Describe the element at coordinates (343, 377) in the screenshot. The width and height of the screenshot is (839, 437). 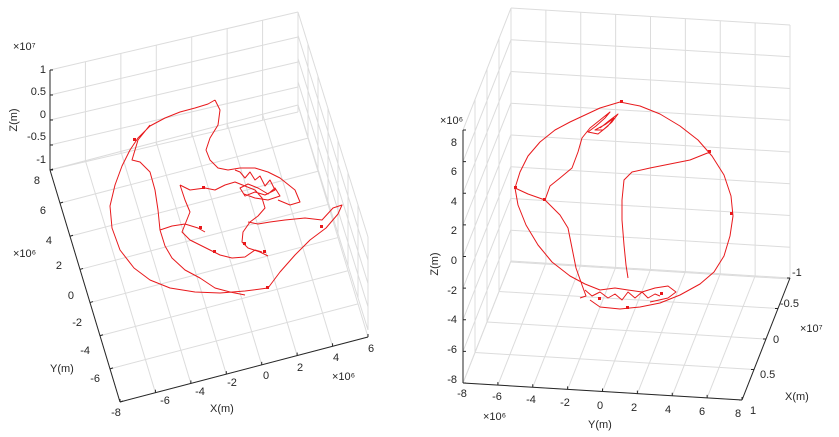
I see `plot-left-x-exponent: ×10⁶` at that location.